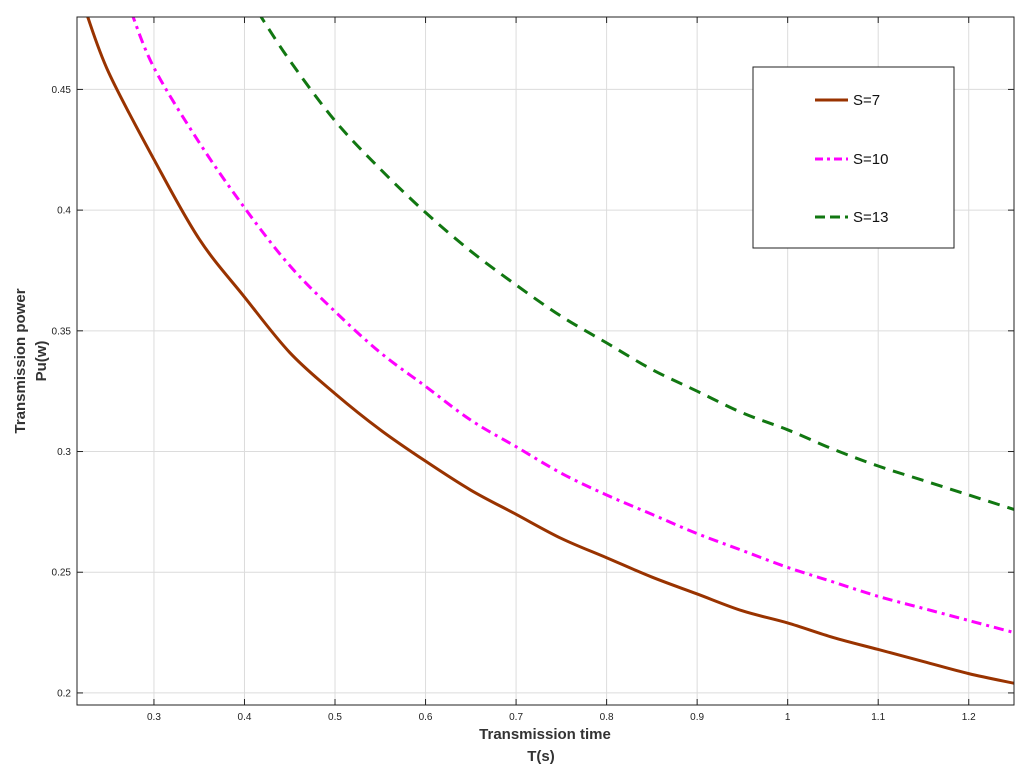 The width and height of the screenshot is (1031, 779). Describe the element at coordinates (62, 90) in the screenshot. I see `y-tick-label: 0.45` at that location.